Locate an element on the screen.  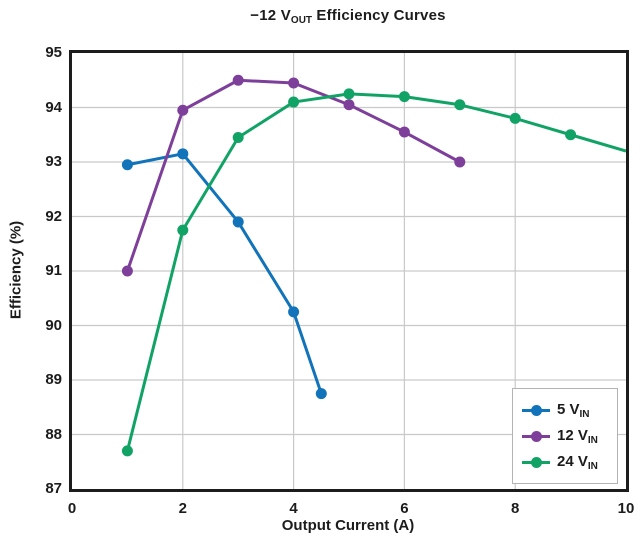
chart-title-subscript: OUT is located at coordinates (301, 20).